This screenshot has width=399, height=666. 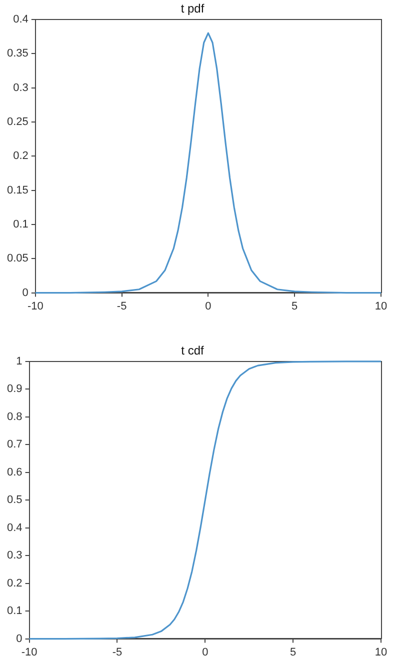 I want to click on y-tick-label: 0.15, so click(x=17, y=190).